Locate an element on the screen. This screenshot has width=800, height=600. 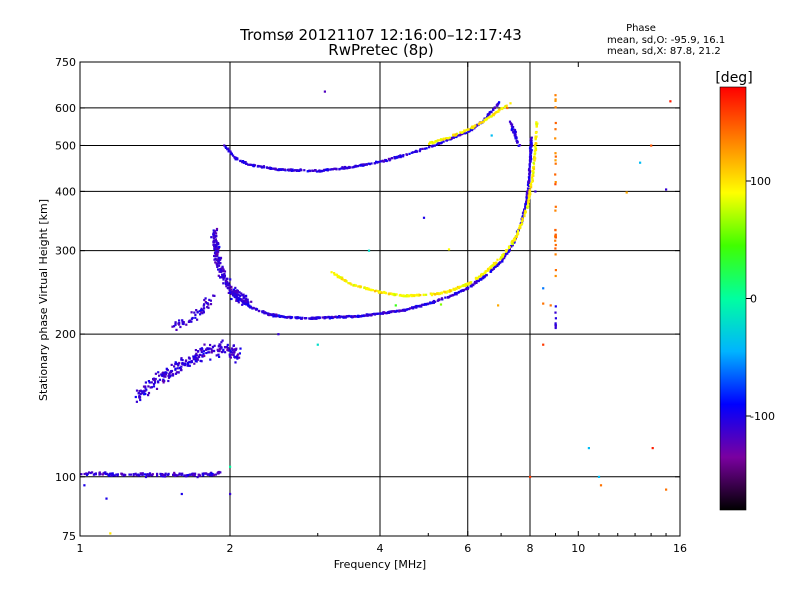
phase-o-stats: mean, sd,O: -95.9, 16.1 is located at coordinates (666, 40).